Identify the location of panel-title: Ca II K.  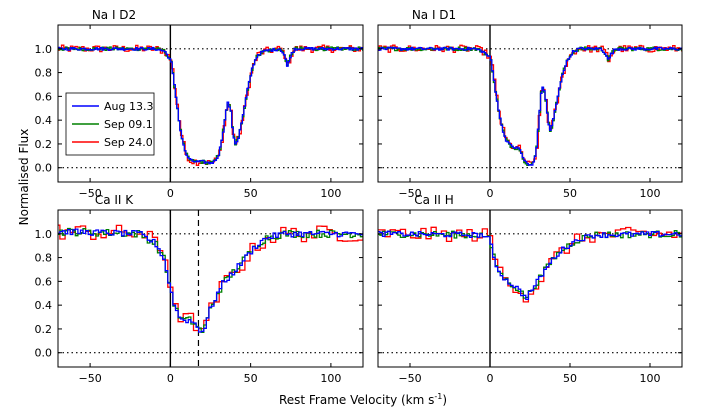
(114, 200).